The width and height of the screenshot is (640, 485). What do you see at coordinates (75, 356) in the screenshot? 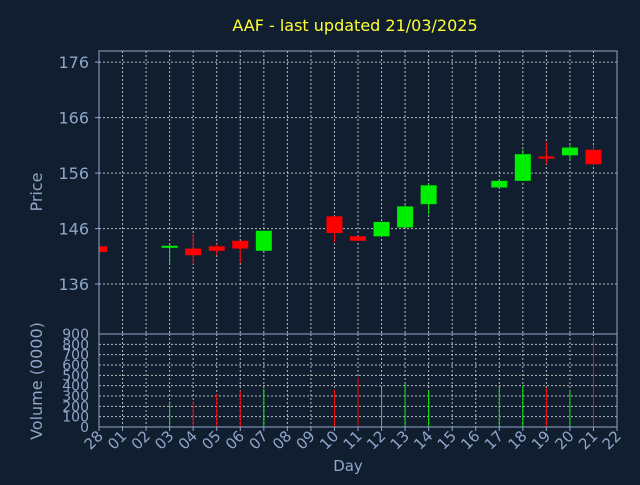
I see `volume-tick-label: 700` at bounding box center [75, 356].